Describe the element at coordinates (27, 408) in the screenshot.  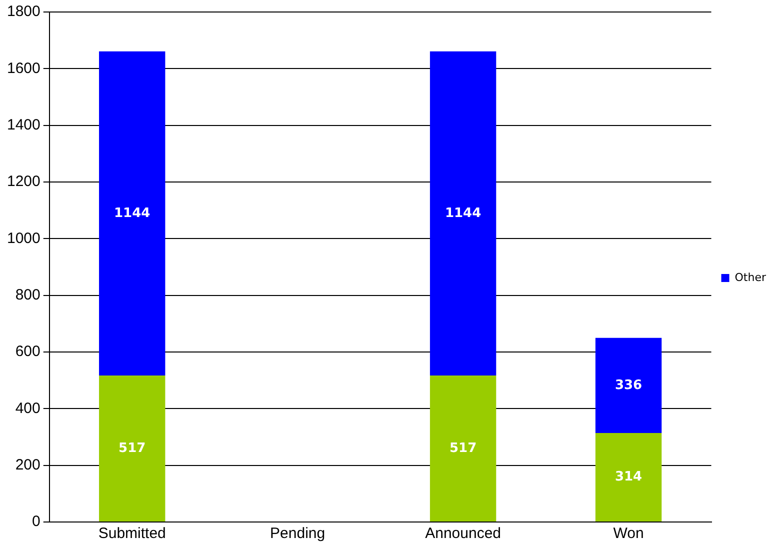
I see `y-tick-label: 400` at that location.